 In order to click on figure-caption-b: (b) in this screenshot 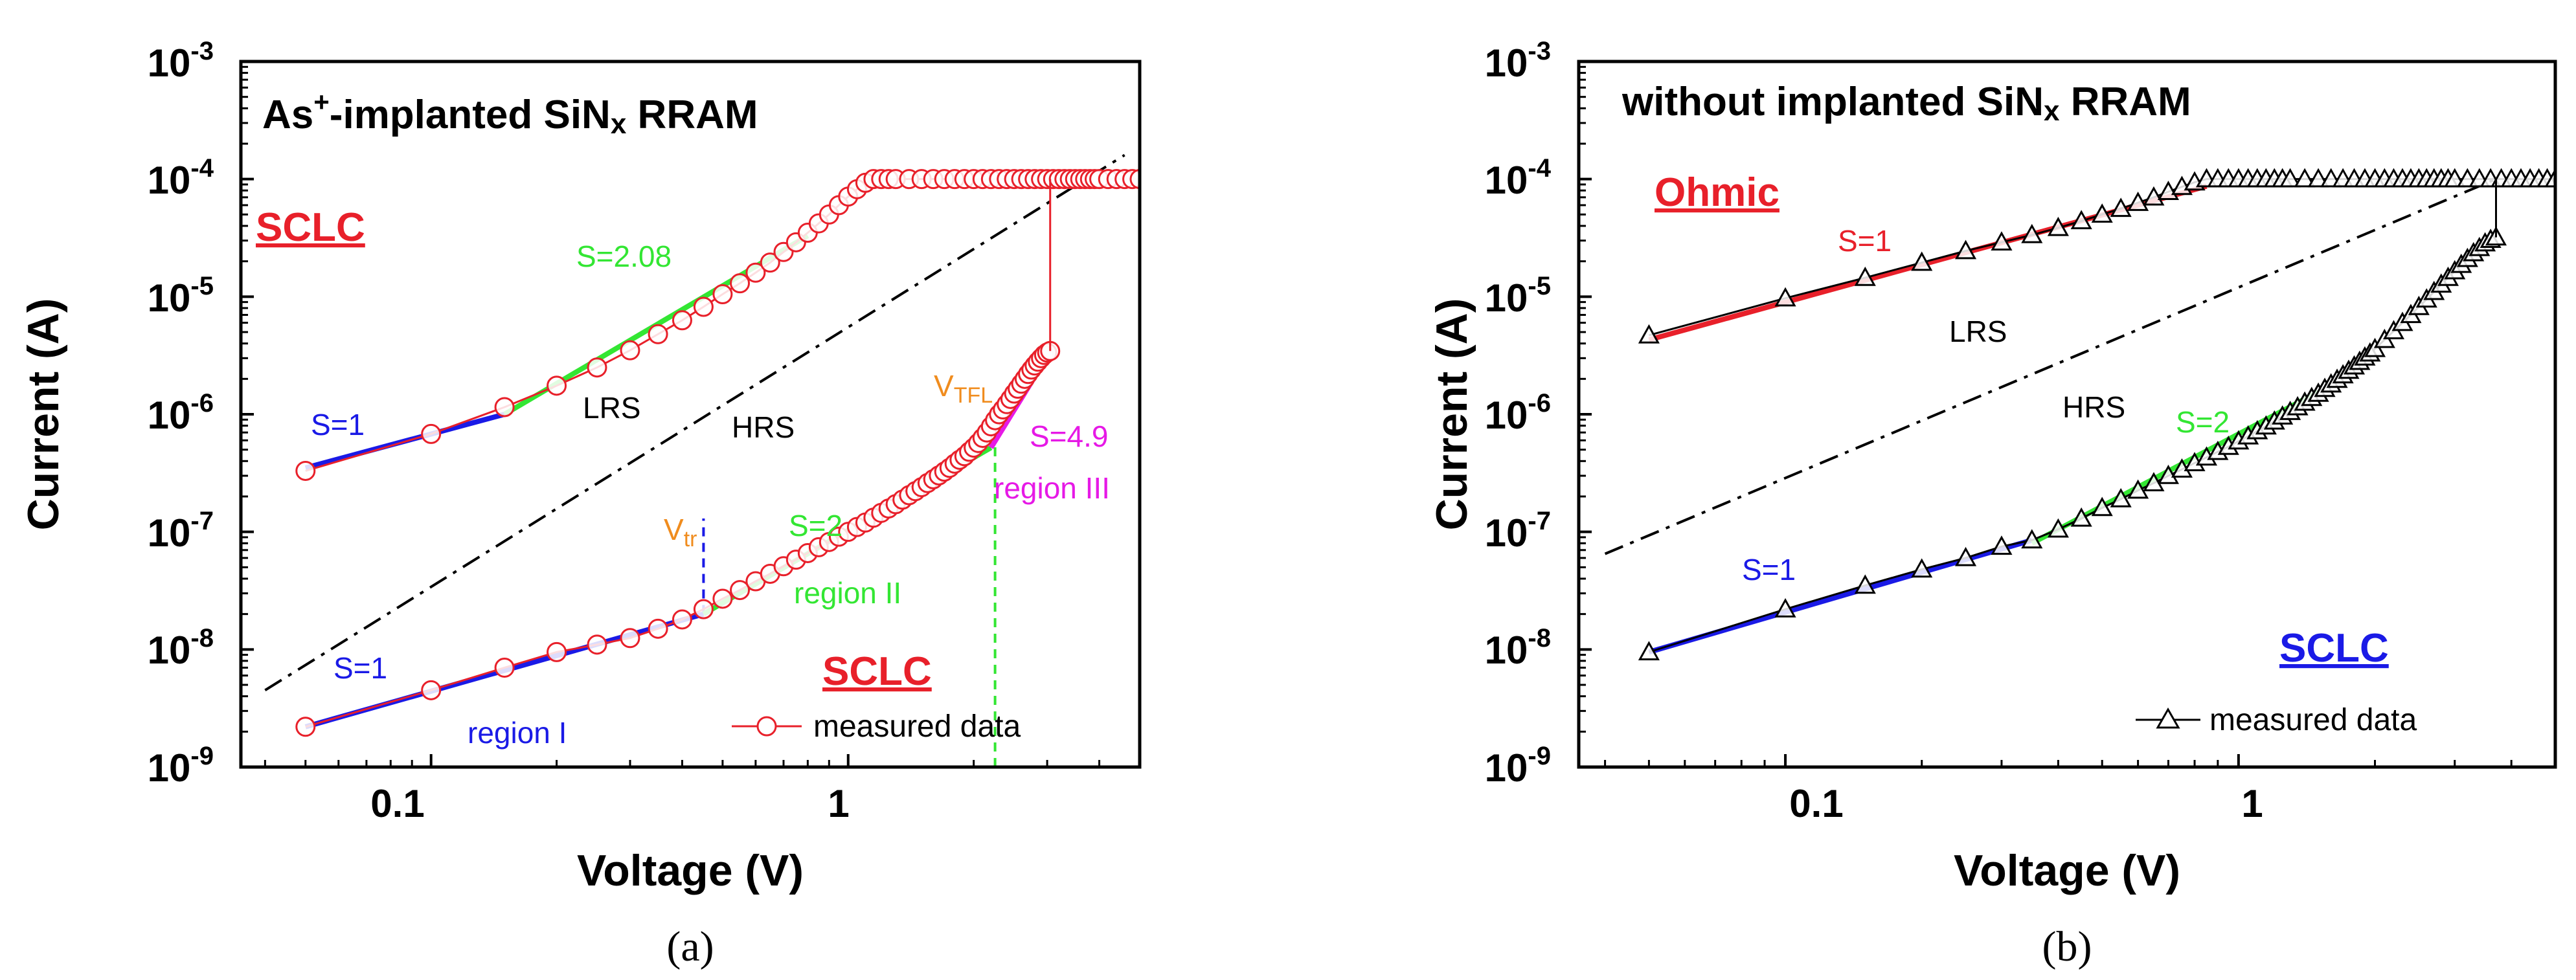, I will do `click(2067, 946)`.